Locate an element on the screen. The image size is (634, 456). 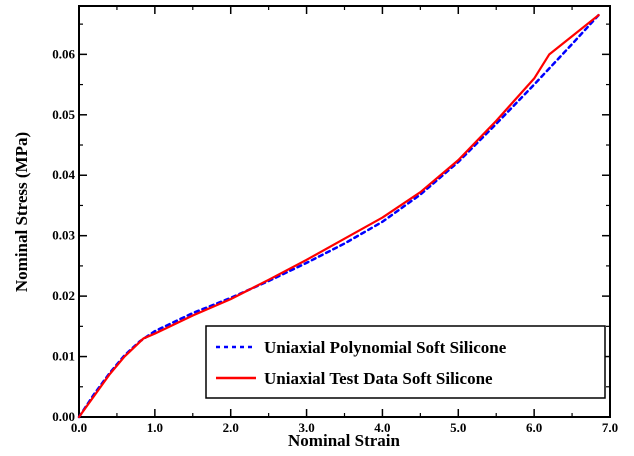
x-tick-label: 0.0 is located at coordinates (79, 427).